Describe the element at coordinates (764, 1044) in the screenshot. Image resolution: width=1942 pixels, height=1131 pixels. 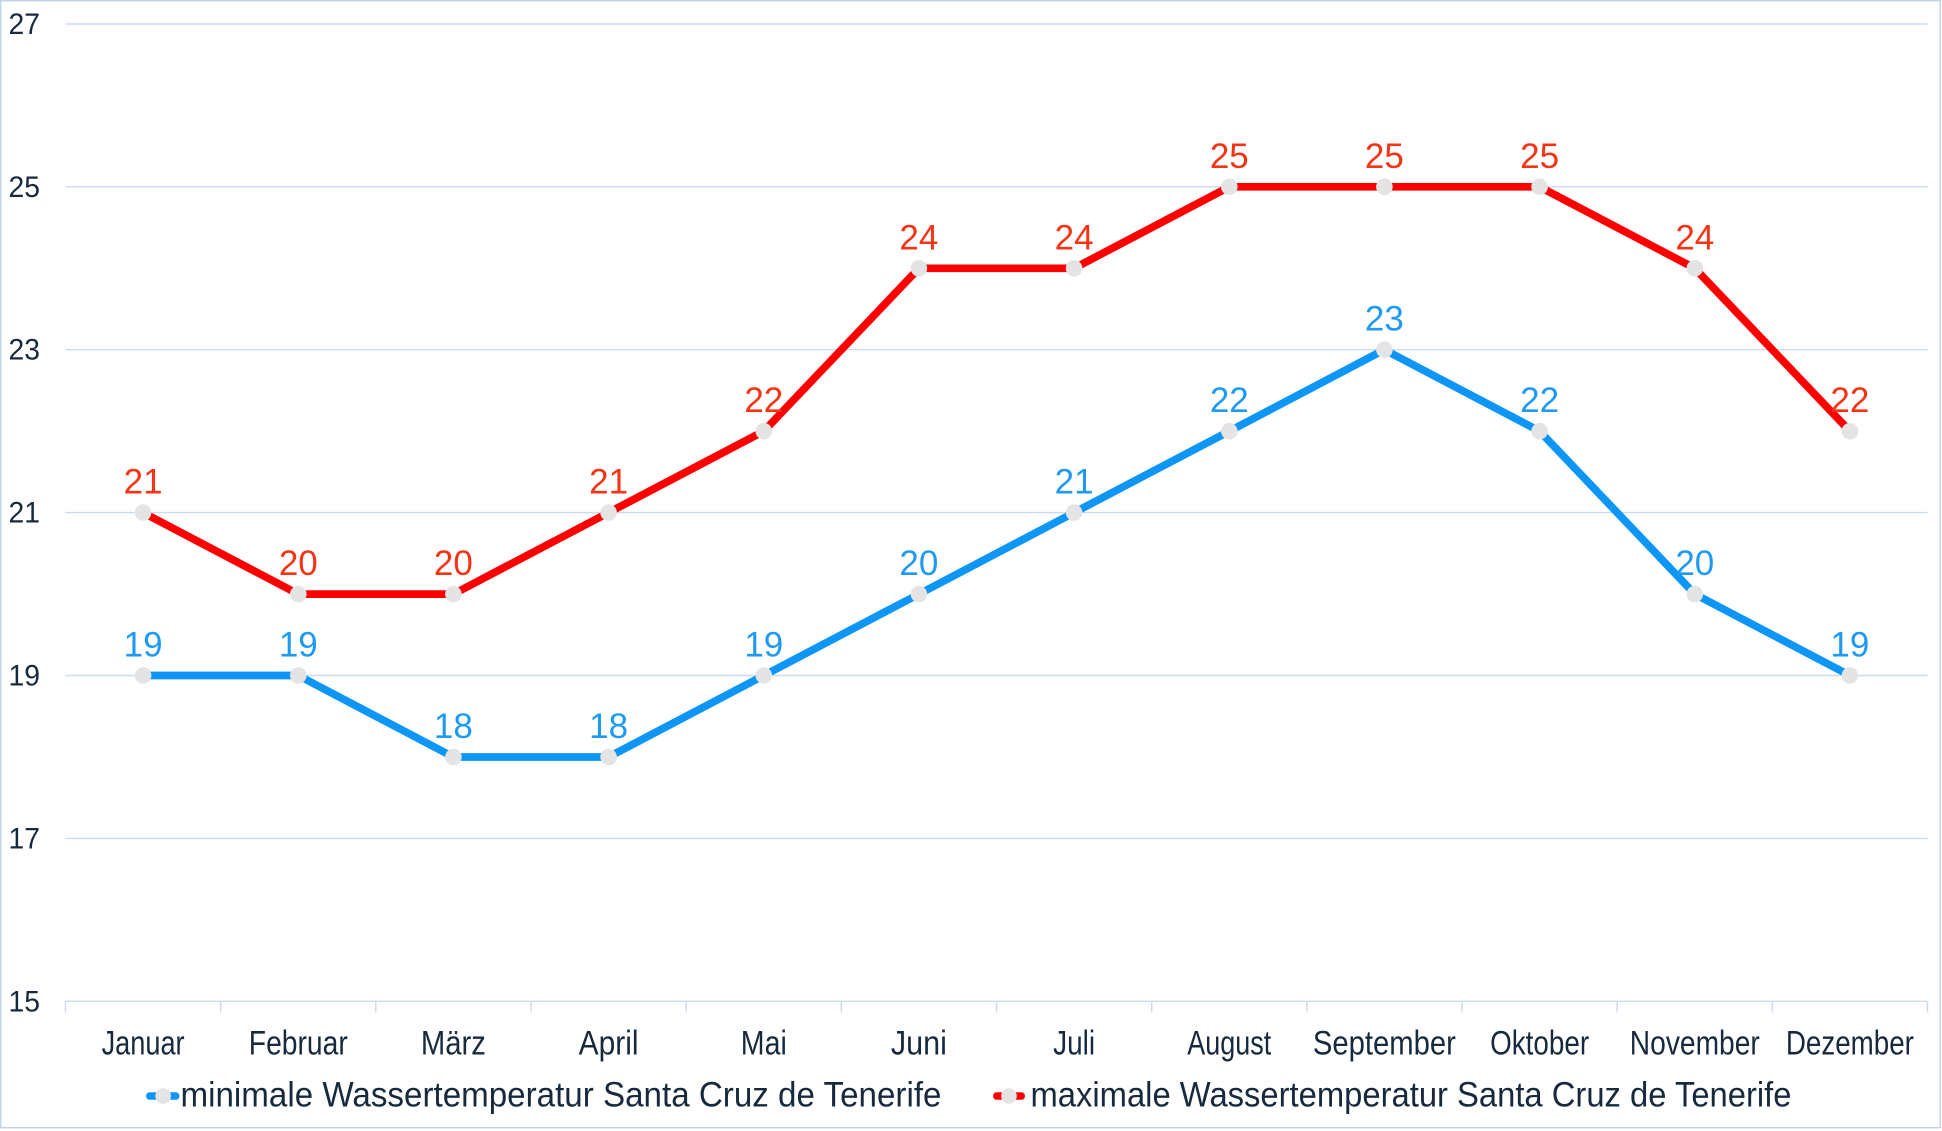
I see `svg-text: Mai` at that location.